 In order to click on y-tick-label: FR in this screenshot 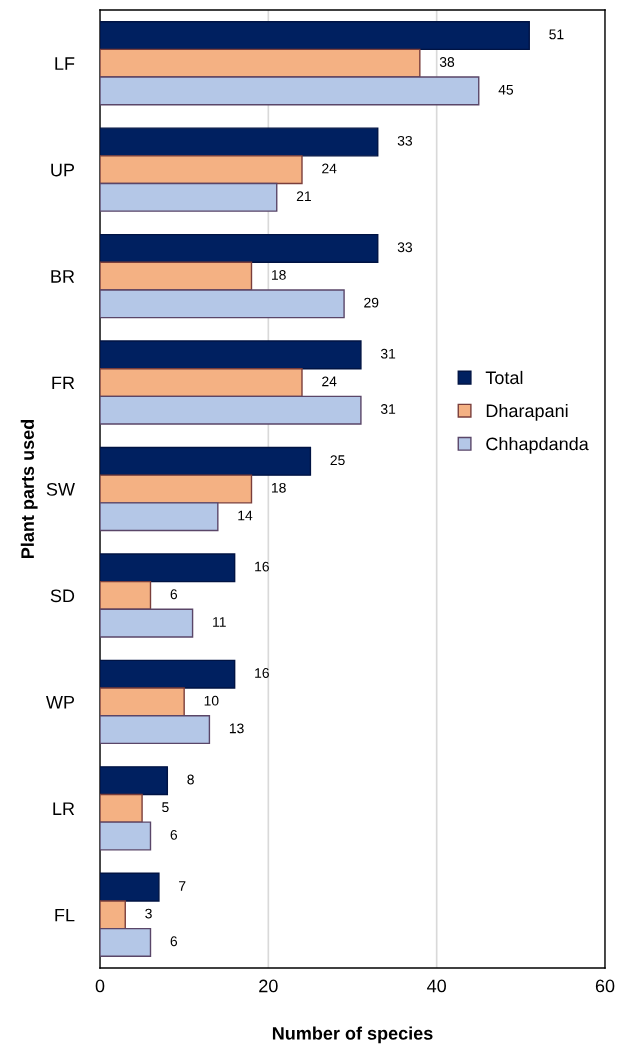, I will do `click(63, 383)`.